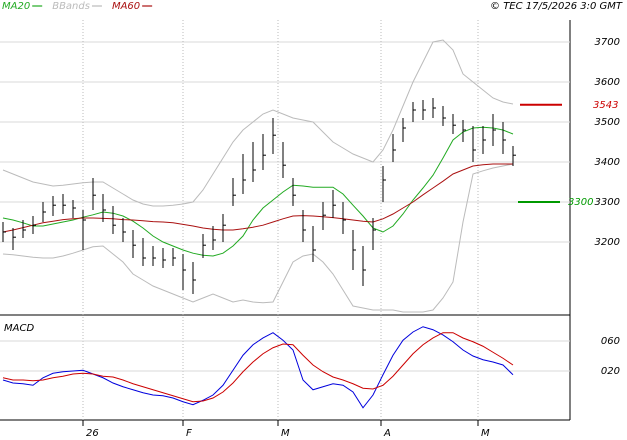 The width and height of the screenshot is (627, 440). Describe the element at coordinates (610, 341) in the screenshot. I see `y-tick-label: 060` at that location.